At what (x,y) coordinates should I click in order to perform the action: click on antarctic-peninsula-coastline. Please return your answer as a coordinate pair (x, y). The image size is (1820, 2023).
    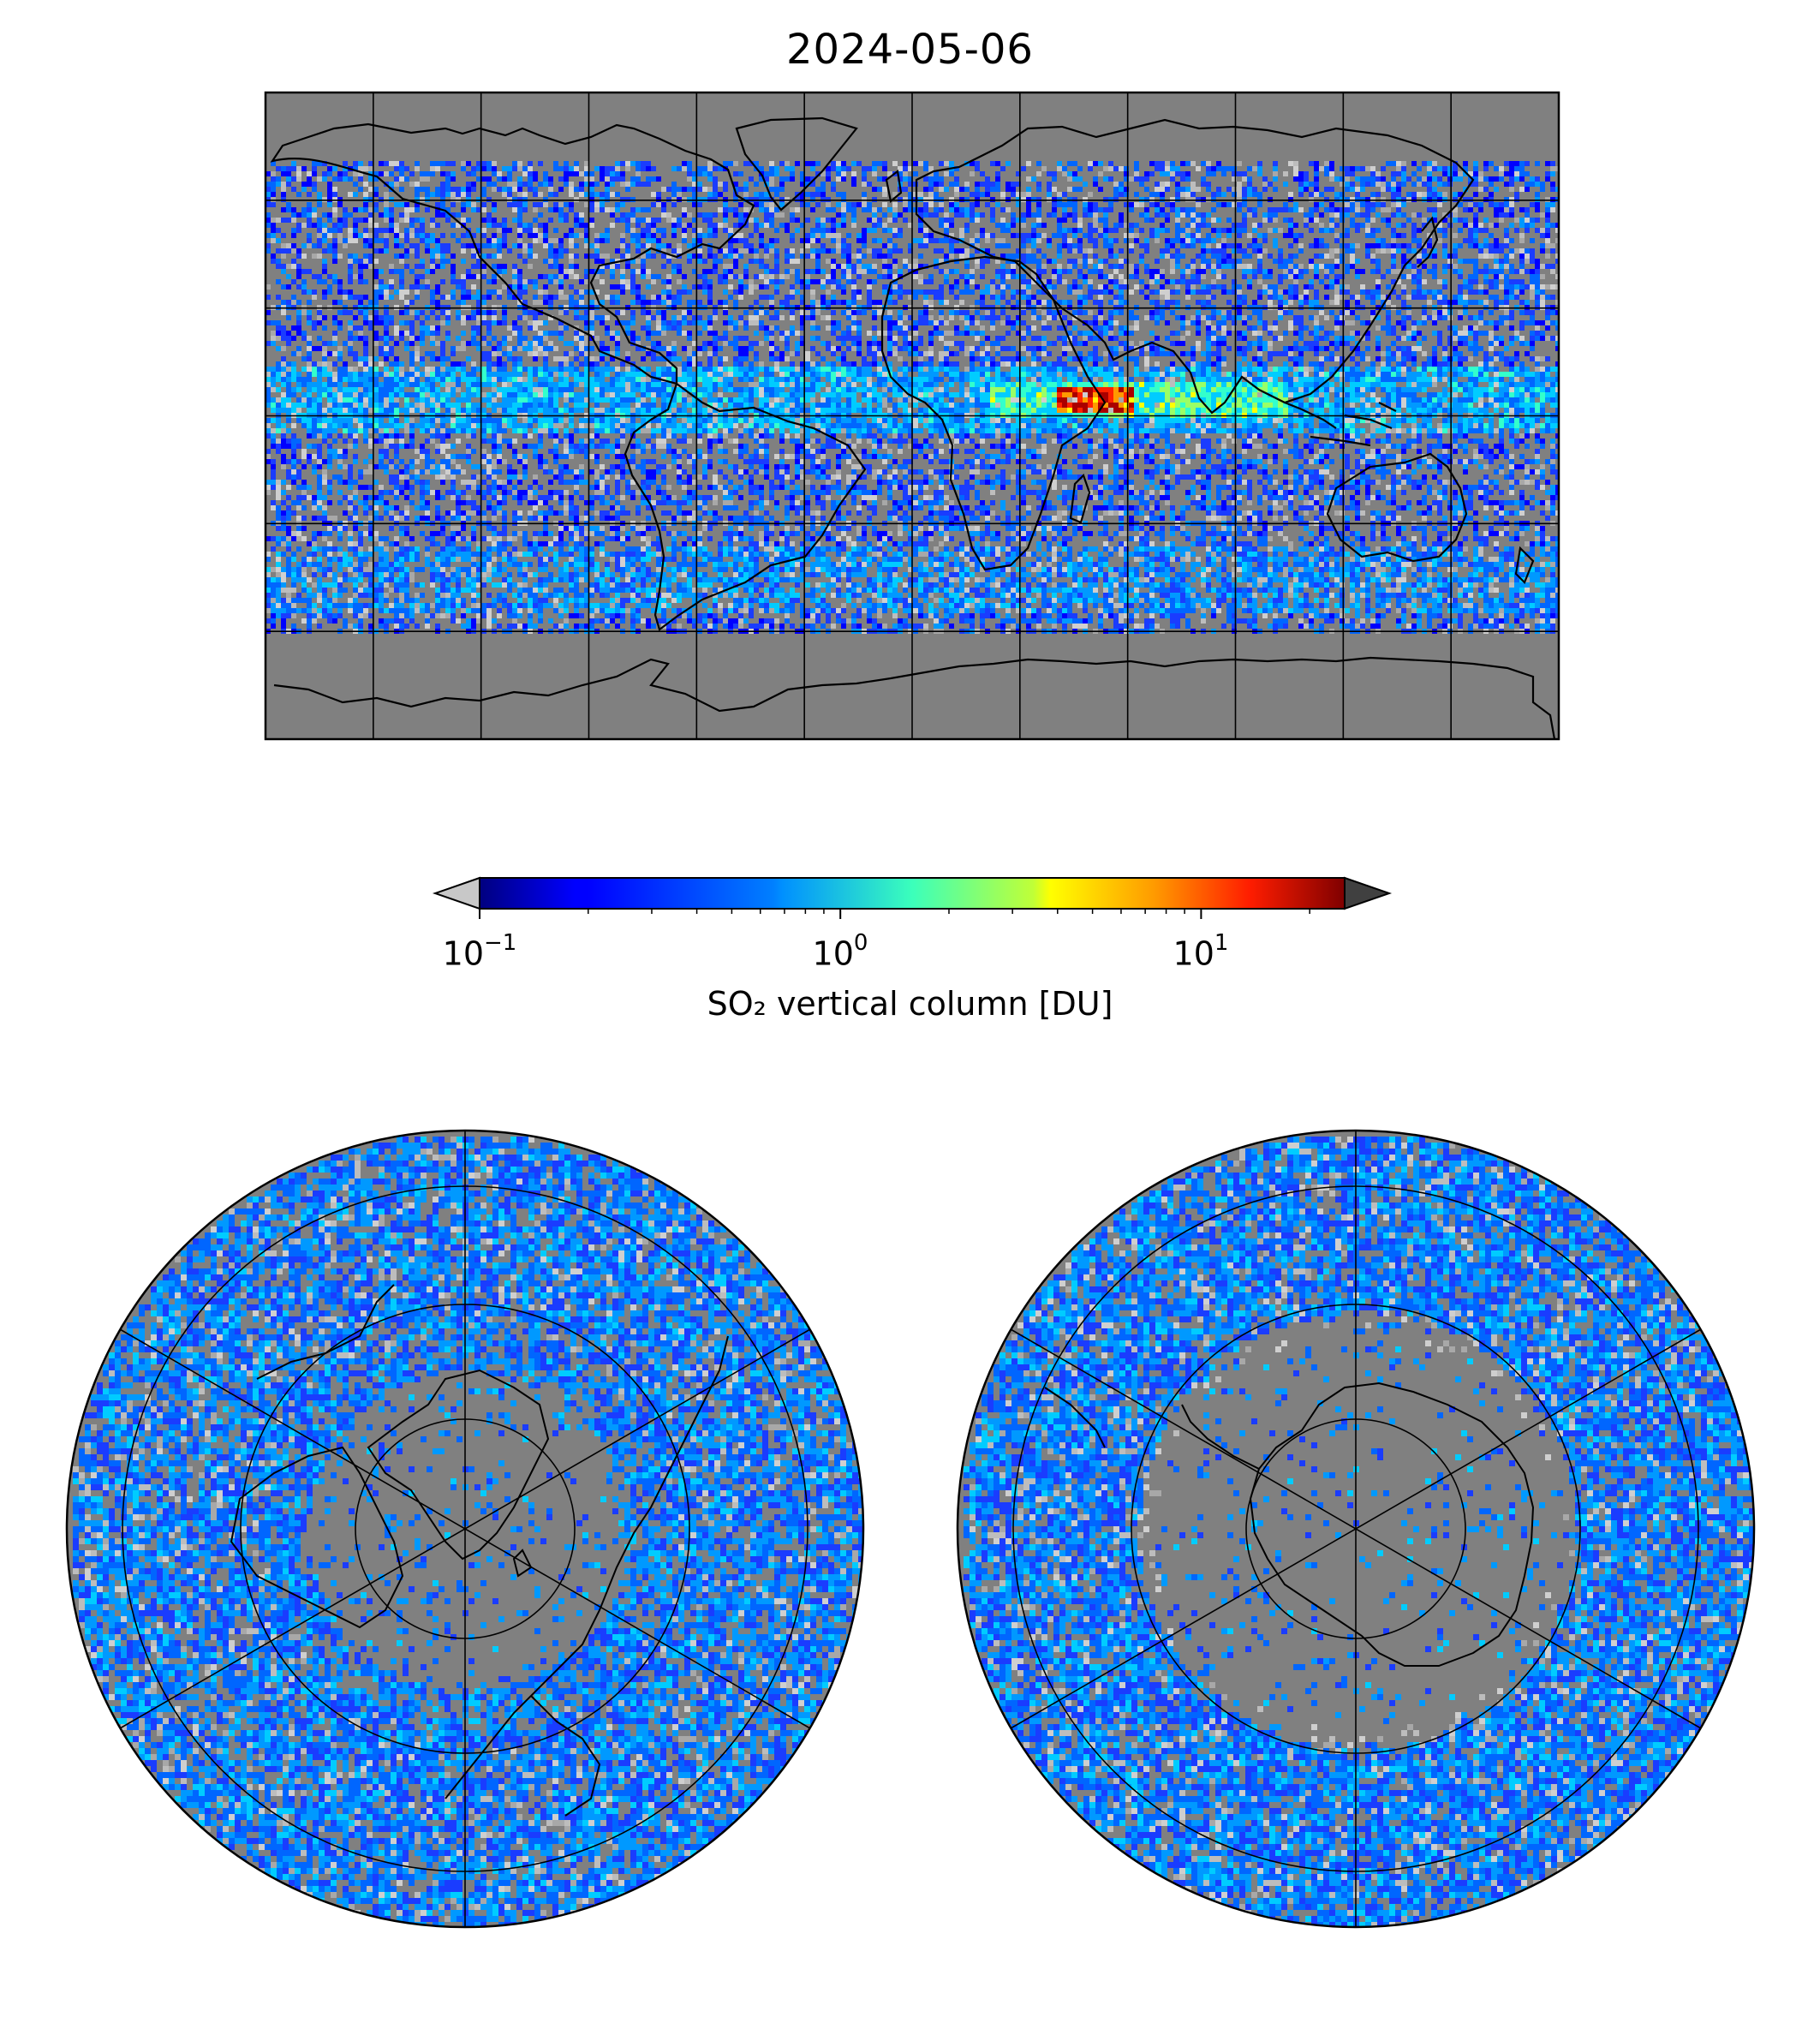
    Looking at the image, I should click on (1221, 1437).